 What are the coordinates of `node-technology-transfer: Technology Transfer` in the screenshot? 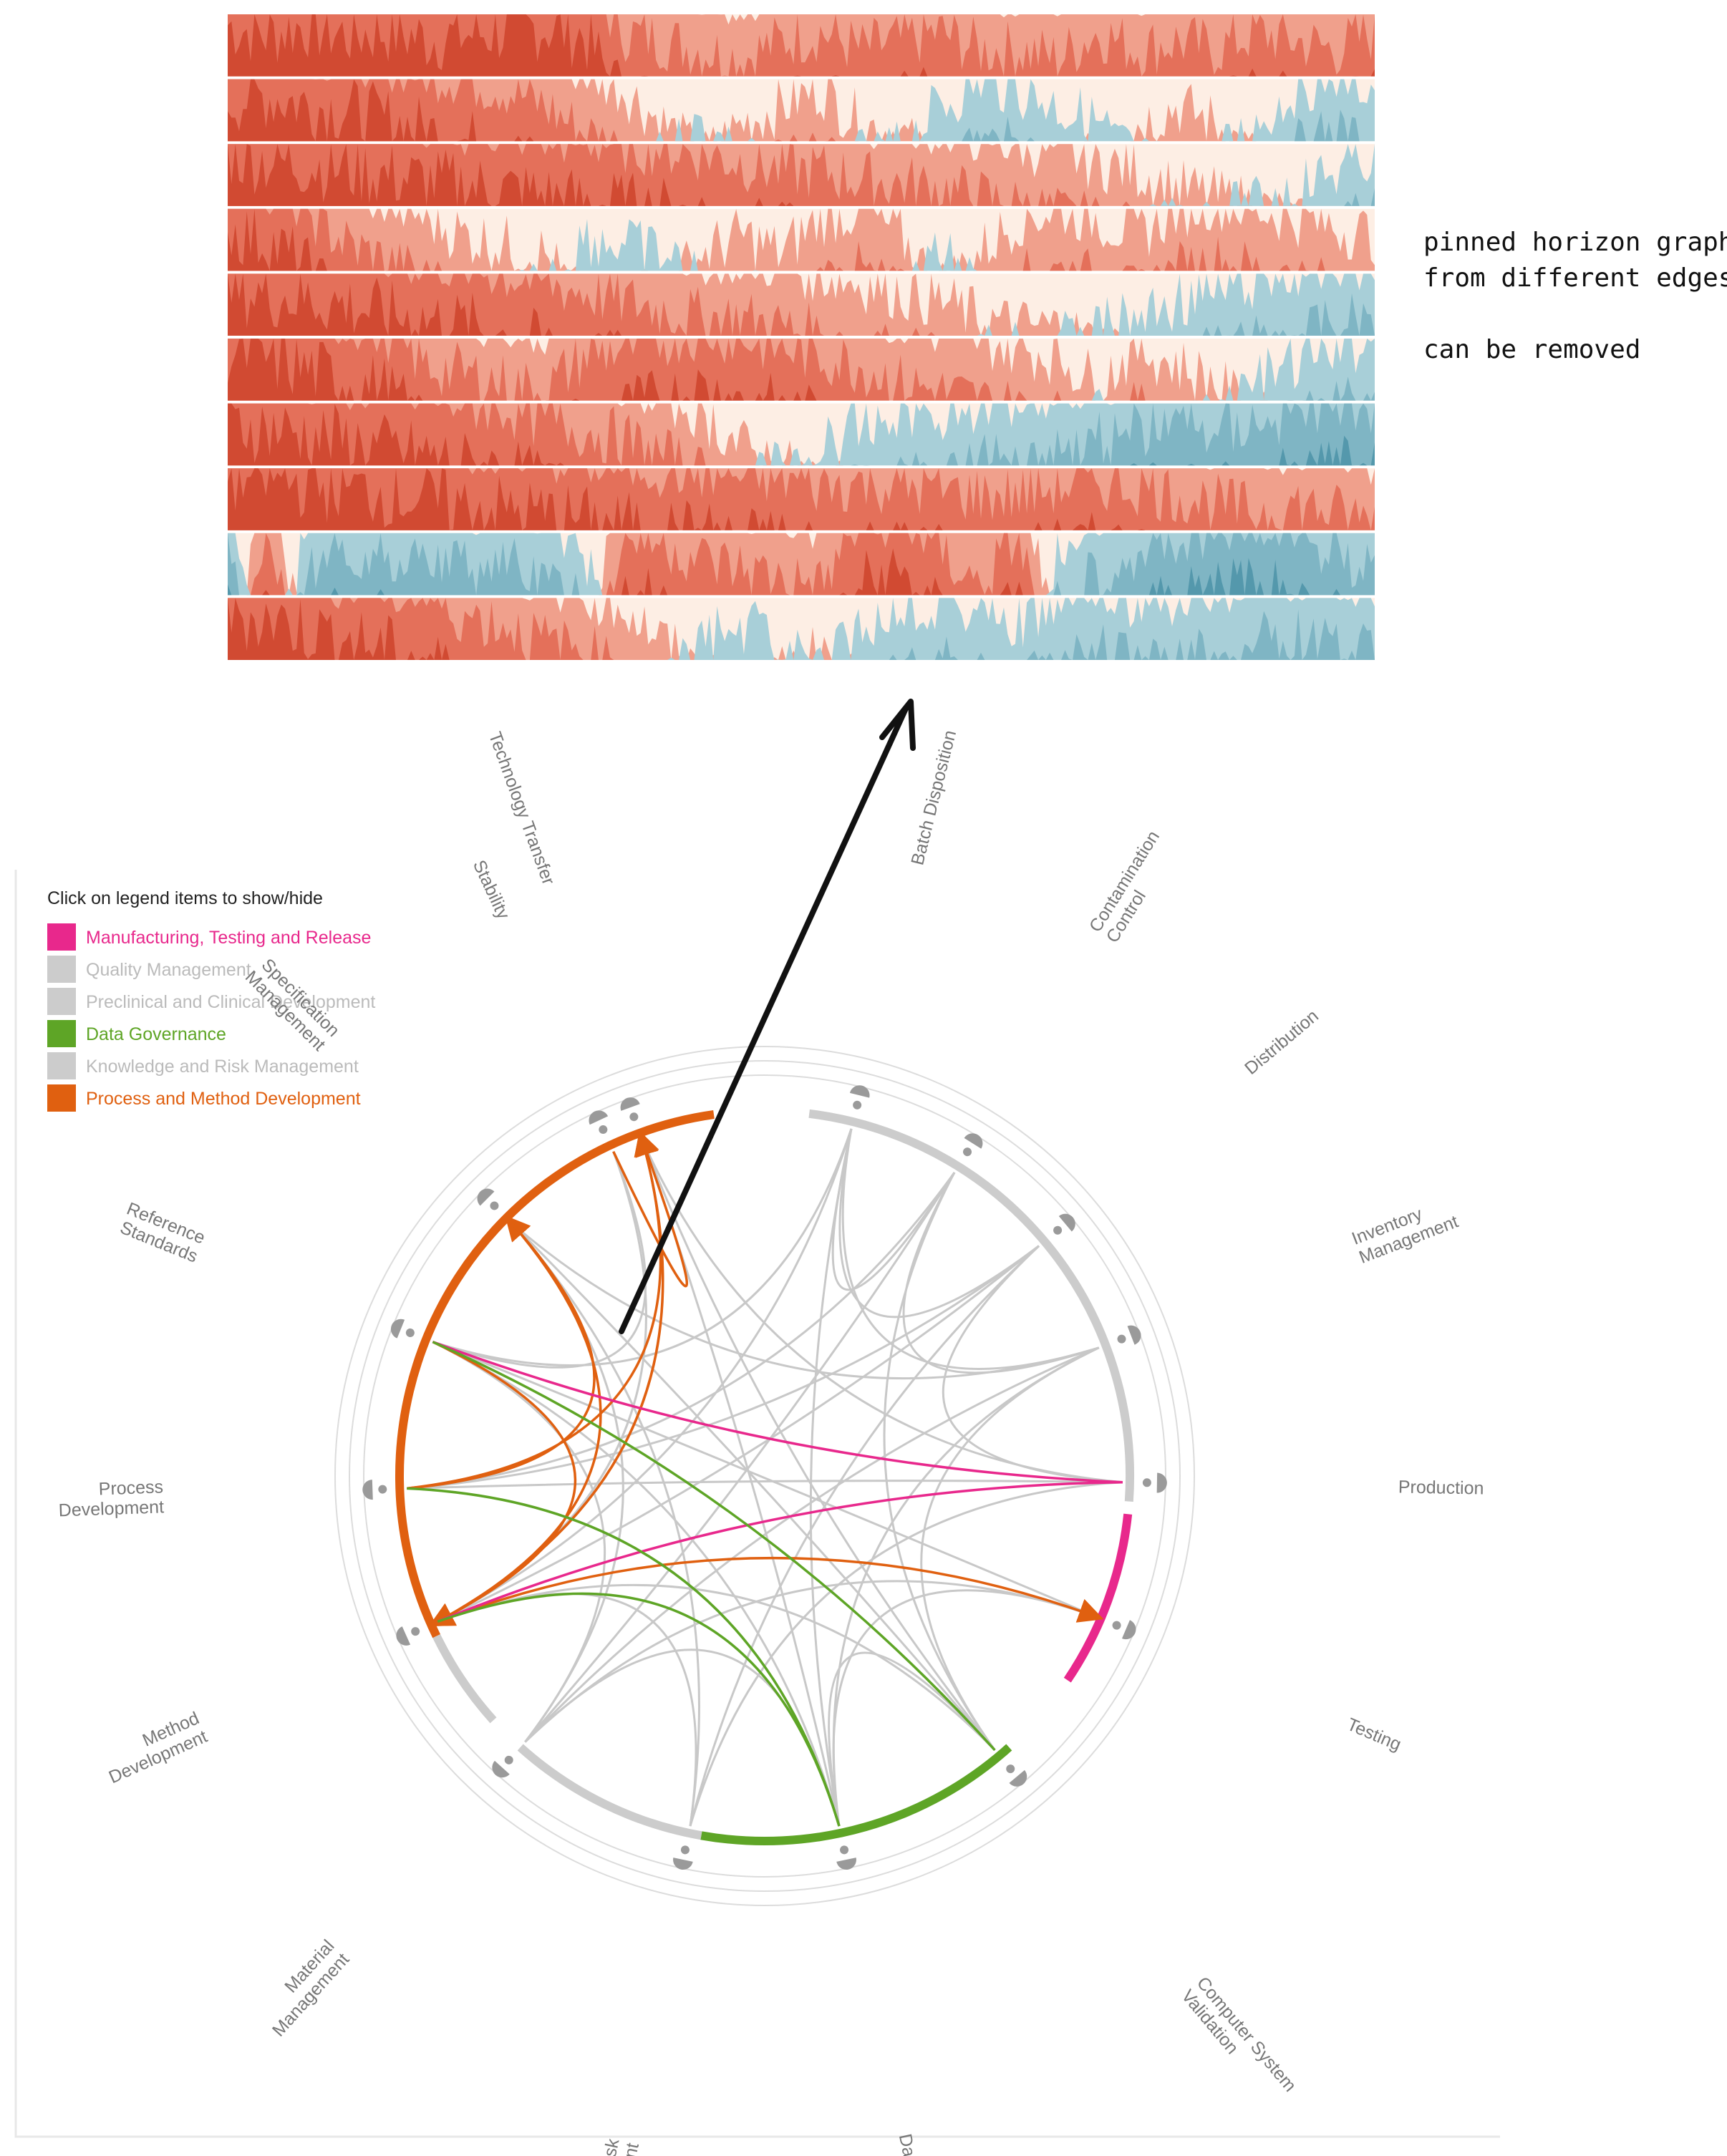 It's located at (565, 927).